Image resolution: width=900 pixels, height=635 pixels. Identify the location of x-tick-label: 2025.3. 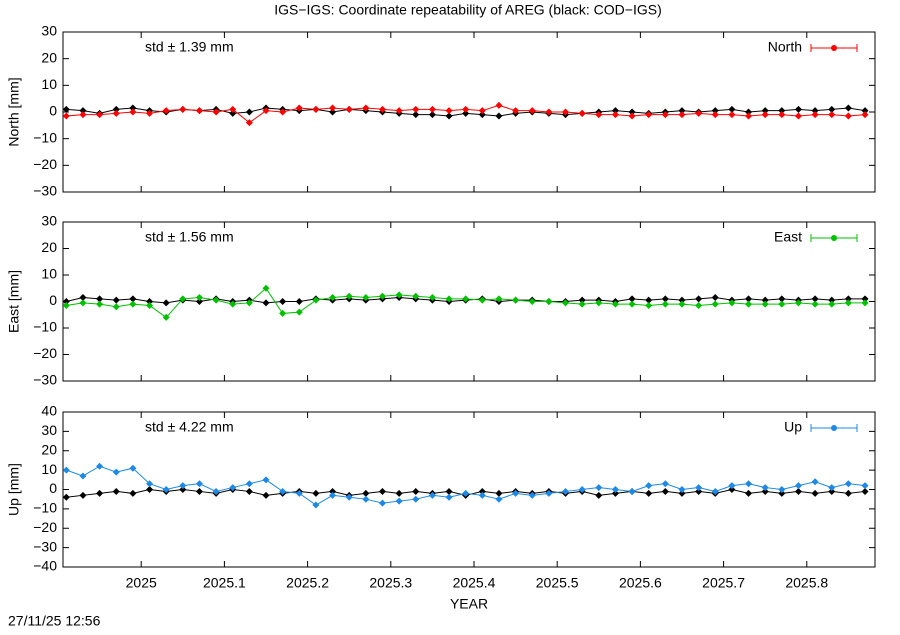
(390, 583).